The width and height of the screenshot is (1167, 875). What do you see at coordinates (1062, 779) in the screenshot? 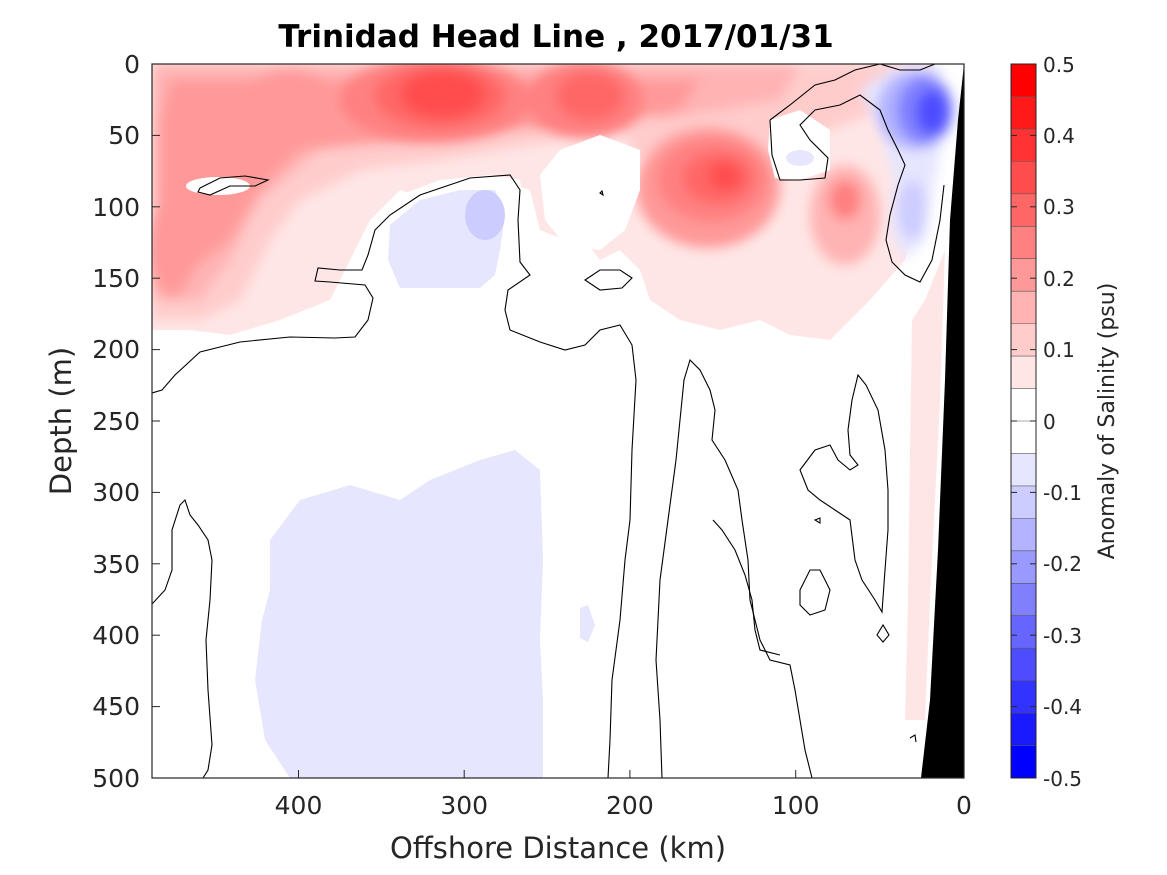
I see `colorbar-tick-label: -0.5` at bounding box center [1062, 779].